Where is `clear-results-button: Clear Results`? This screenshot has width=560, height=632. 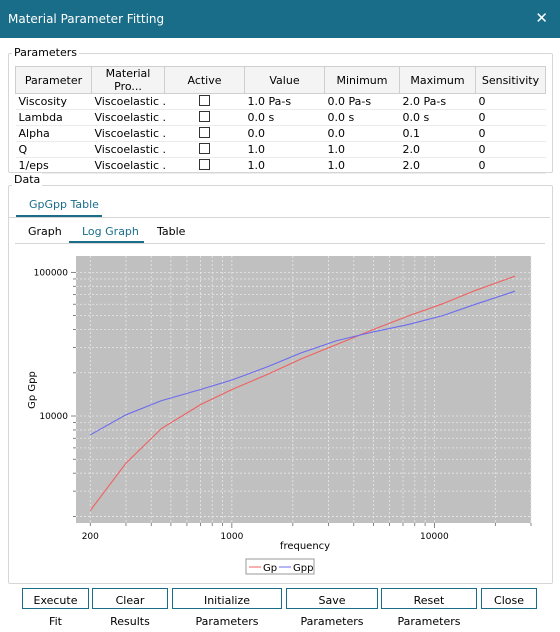
clear-results-button: Clear Results is located at coordinates (130, 608).